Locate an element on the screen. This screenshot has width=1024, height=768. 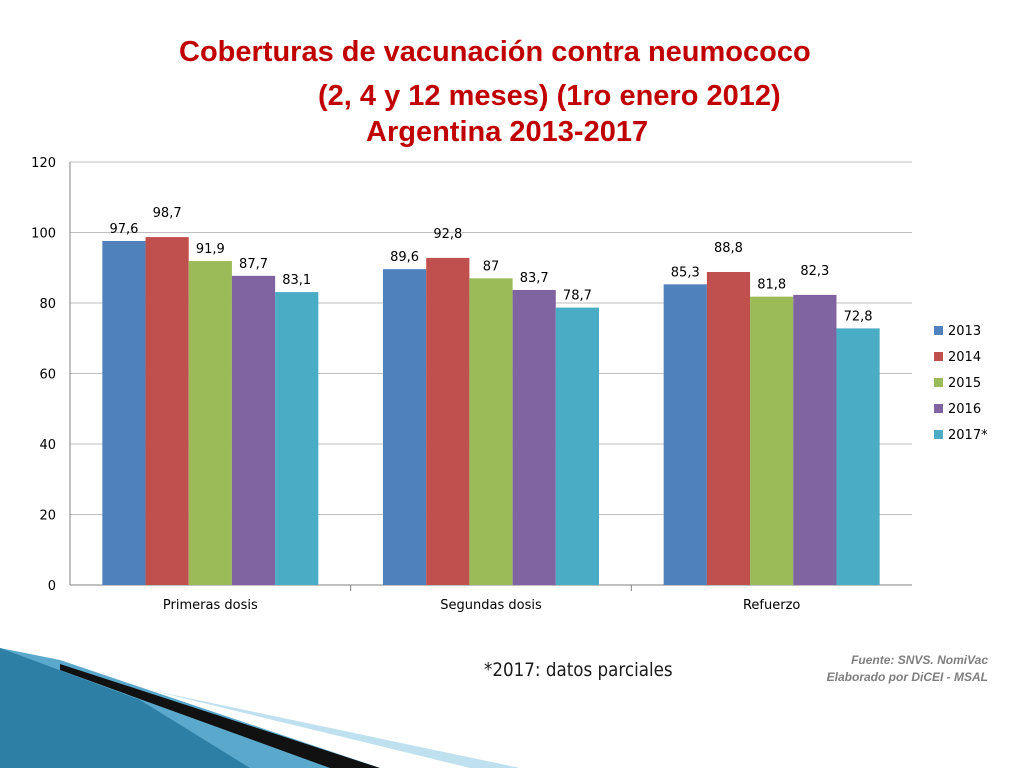
legend-label: 2014 is located at coordinates (964, 357).